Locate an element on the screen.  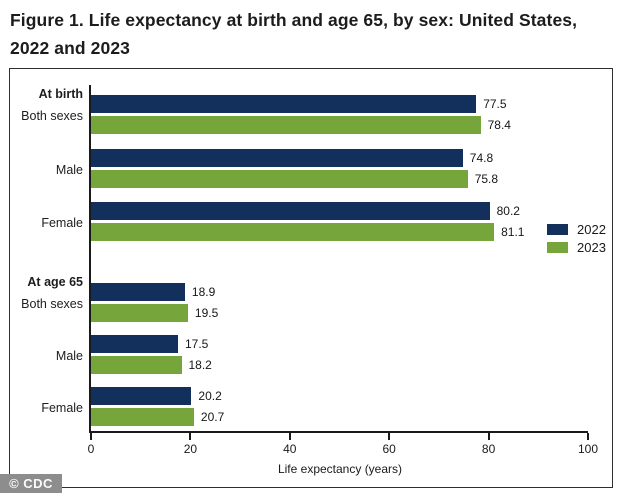
value-label: 17.5 is located at coordinates (197, 344).